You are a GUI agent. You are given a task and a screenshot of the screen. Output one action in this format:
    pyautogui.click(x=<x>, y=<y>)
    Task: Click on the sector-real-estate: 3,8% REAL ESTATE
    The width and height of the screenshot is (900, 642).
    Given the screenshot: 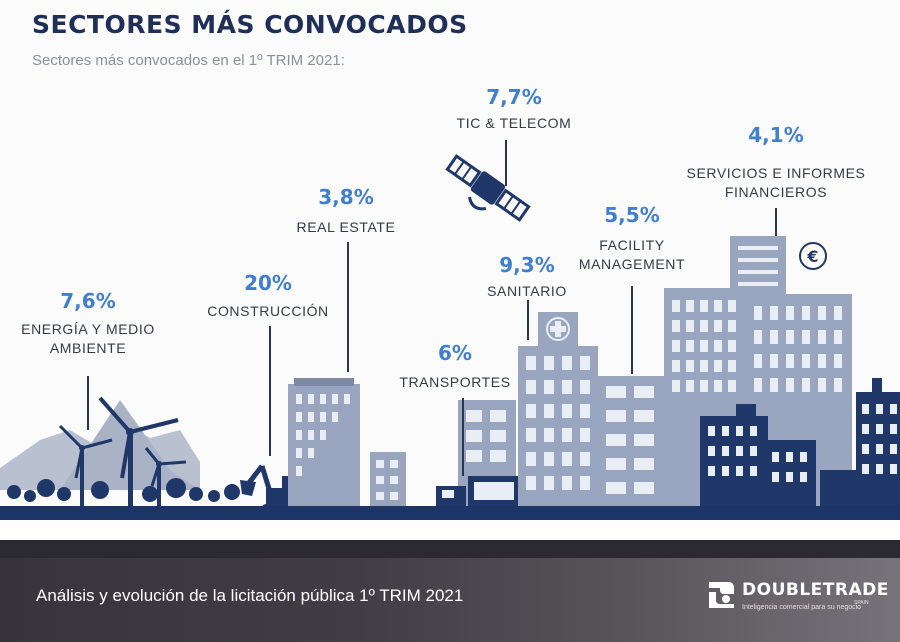 What is the action you would take?
    pyautogui.click(x=346, y=210)
    